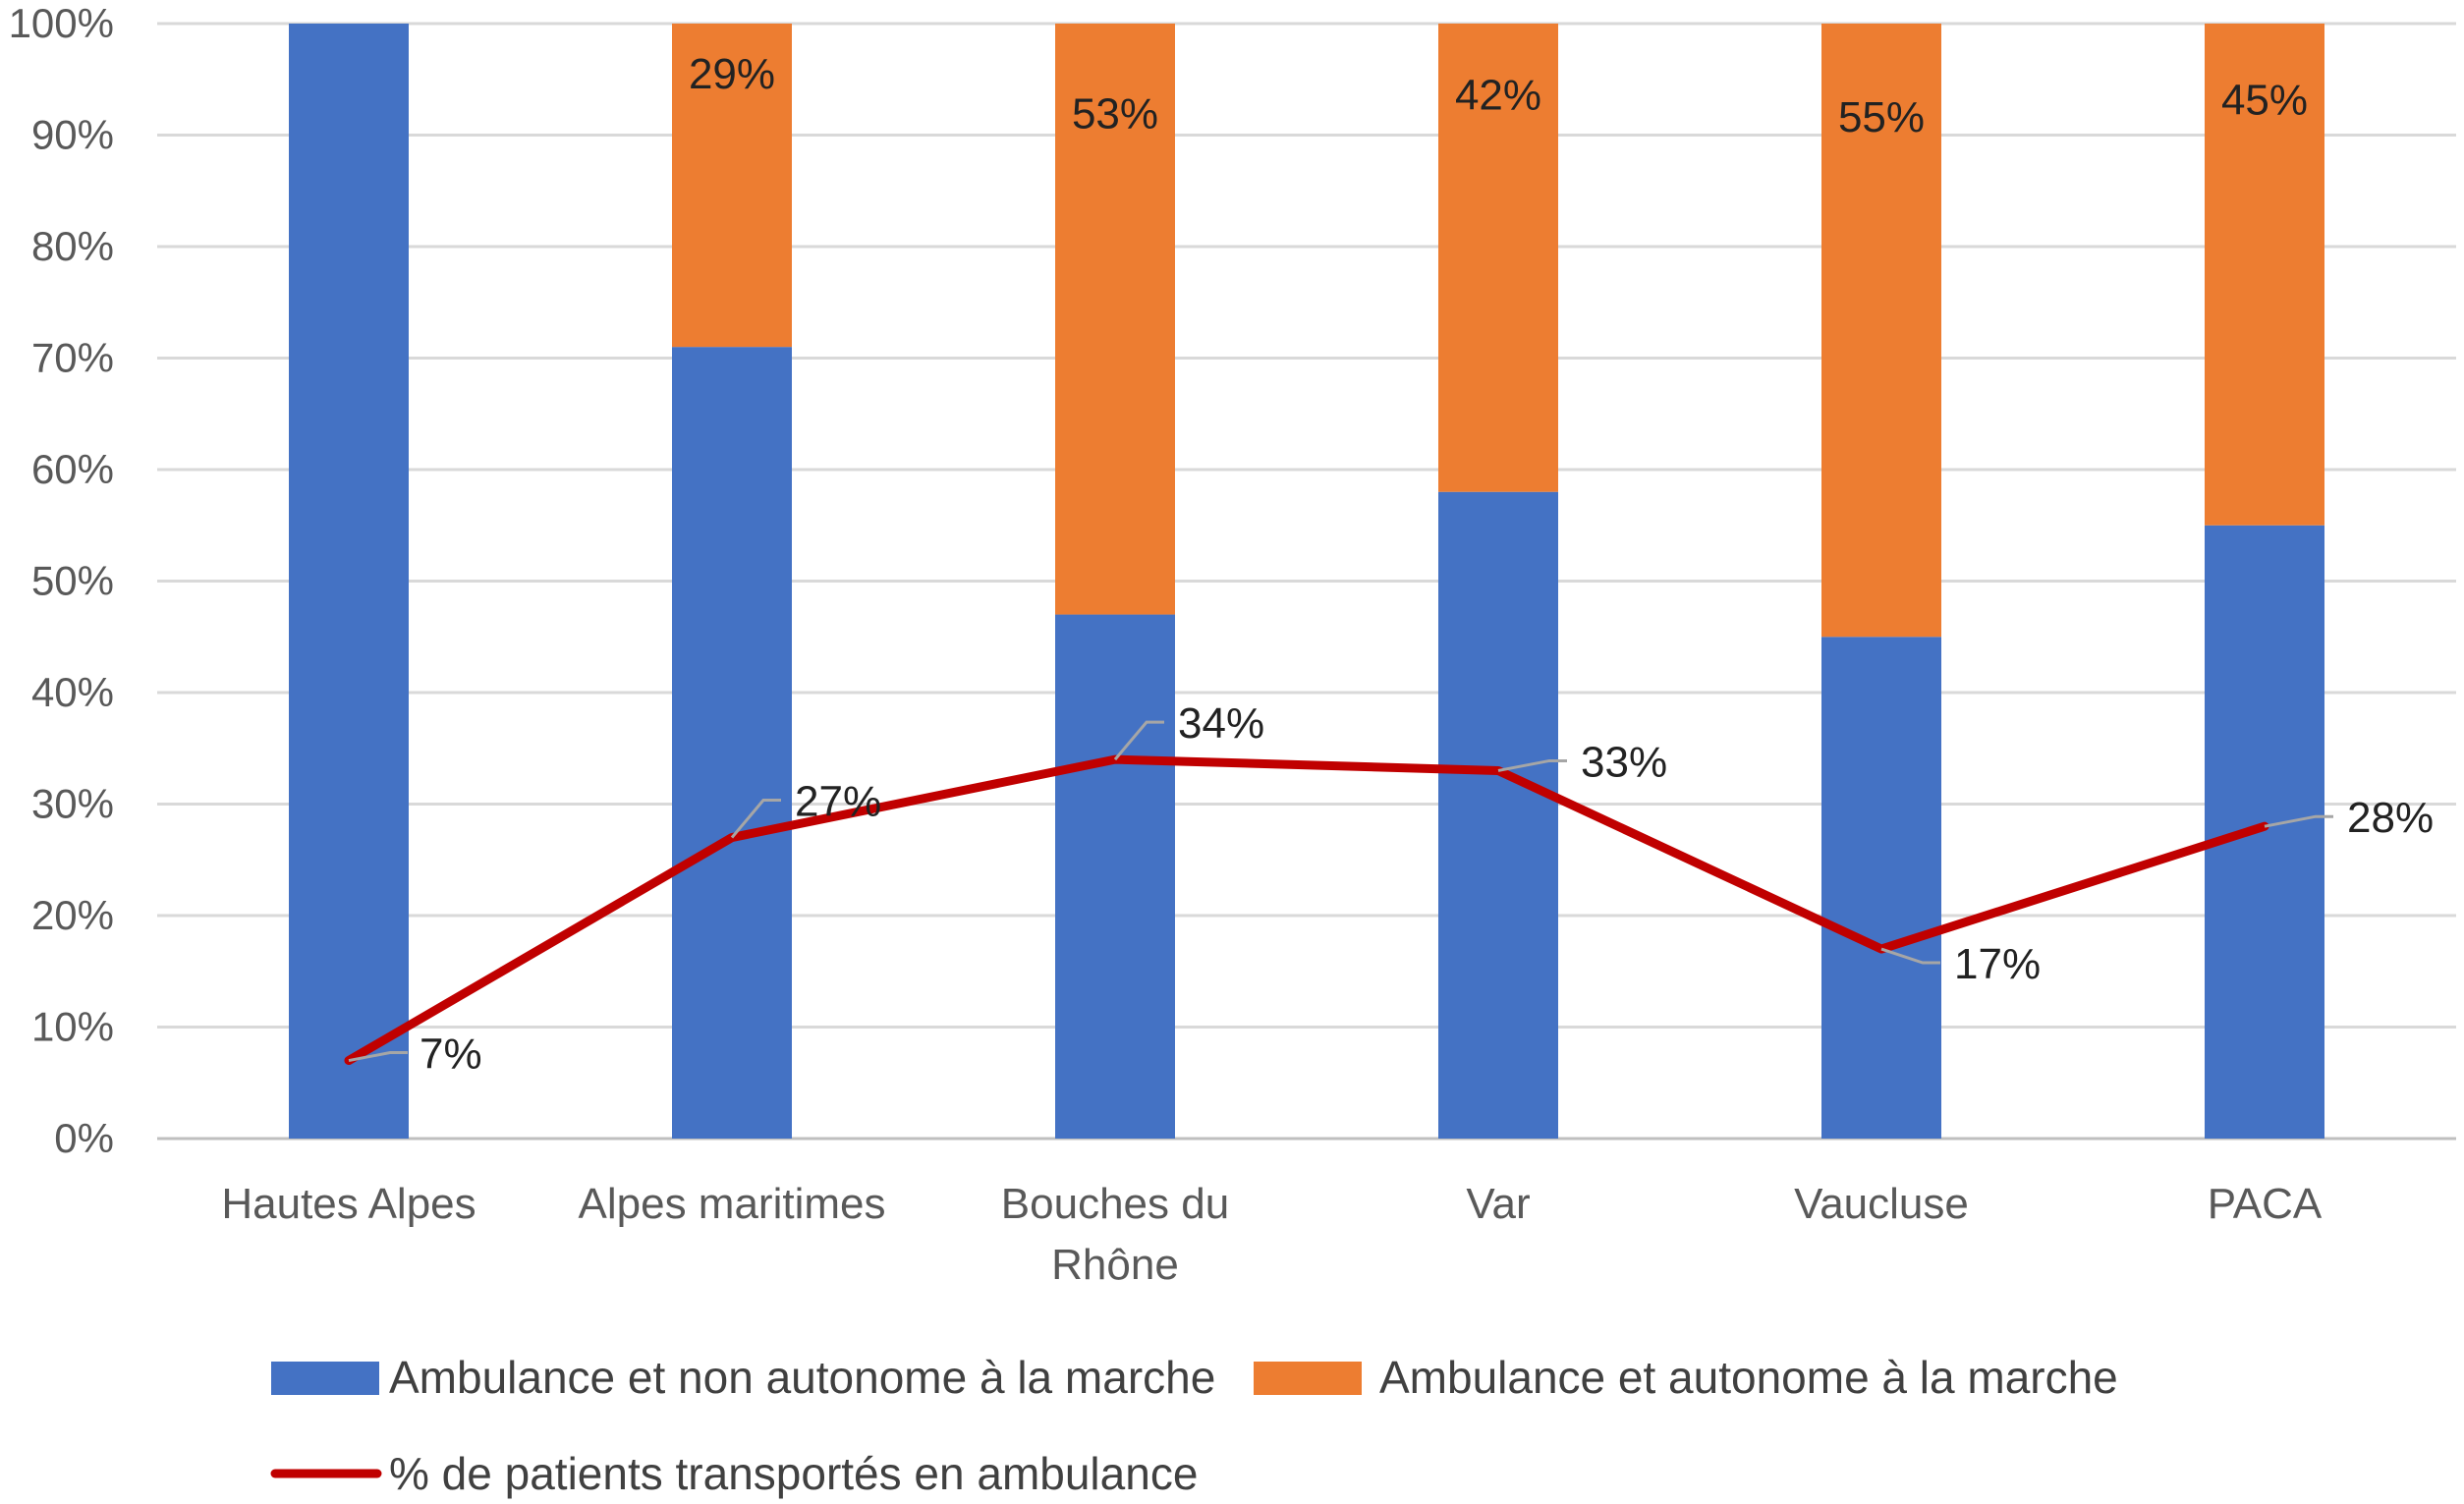 This screenshot has height=1504, width=2464. Describe the element at coordinates (84, 1138) in the screenshot. I see `y-tick-label: 0%` at that location.